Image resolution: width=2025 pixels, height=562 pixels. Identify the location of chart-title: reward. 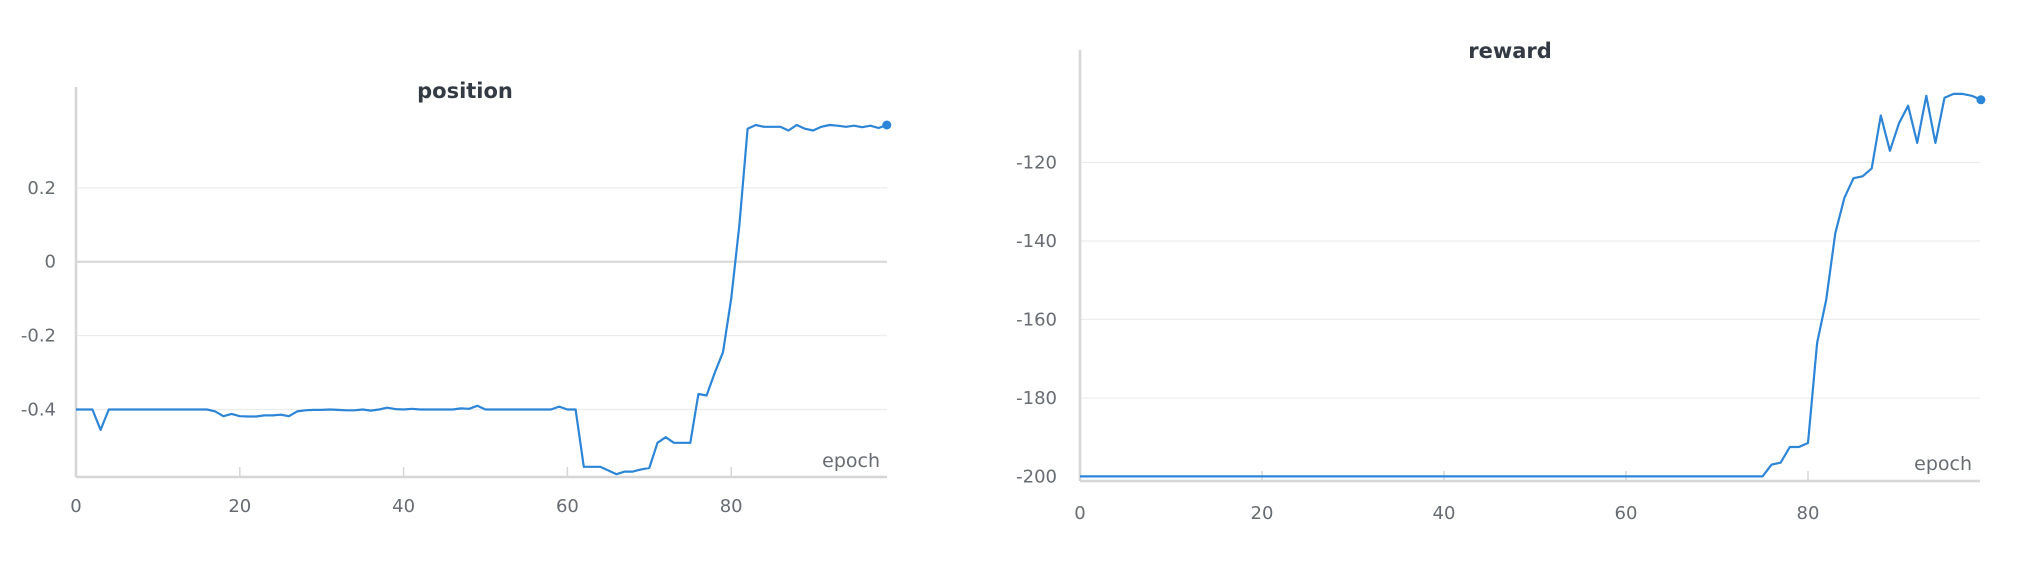
(1510, 51).